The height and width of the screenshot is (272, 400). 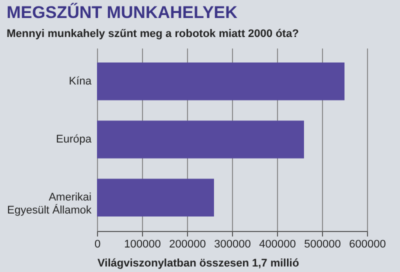 What do you see at coordinates (367, 244) in the screenshot?
I see `x-tick-label: 600000` at bounding box center [367, 244].